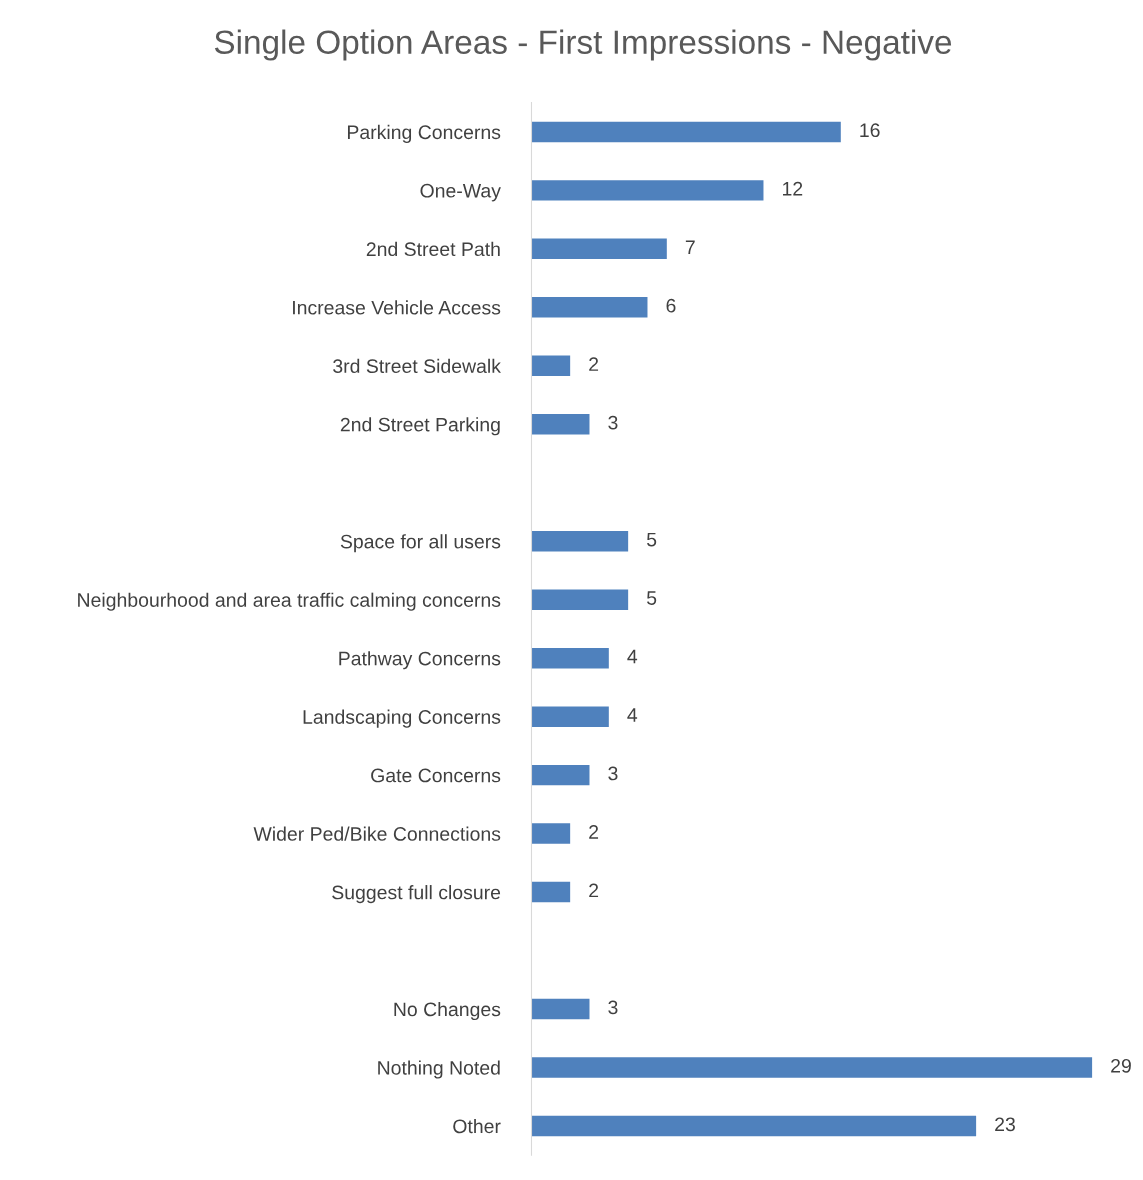  I want to click on y-tick-label: No Changes, so click(447, 1011).